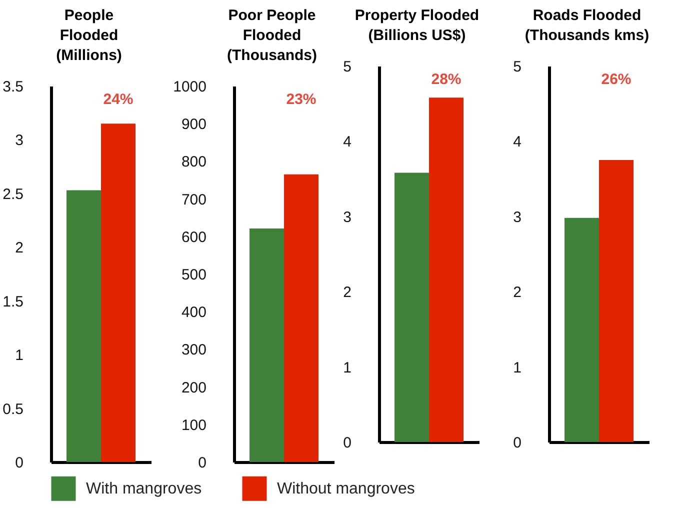 The image size is (683, 513). I want to click on annotation: 23%, so click(301, 99).